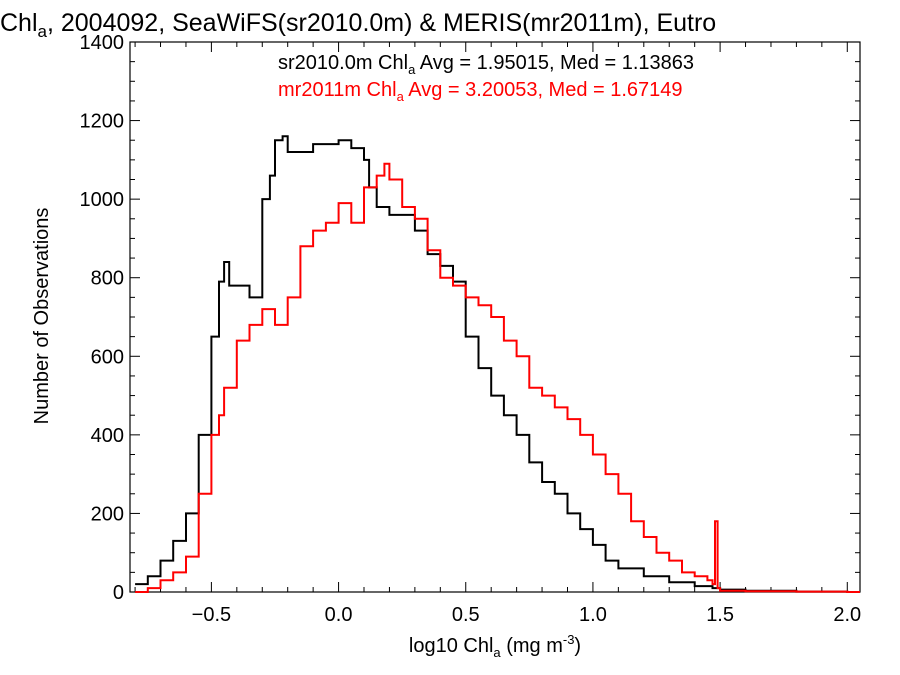 This screenshot has width=900, height=675. Describe the element at coordinates (543, 90) in the screenshot. I see `legend-red-post: Avg = 3.20053, Med = 1.67149` at that location.